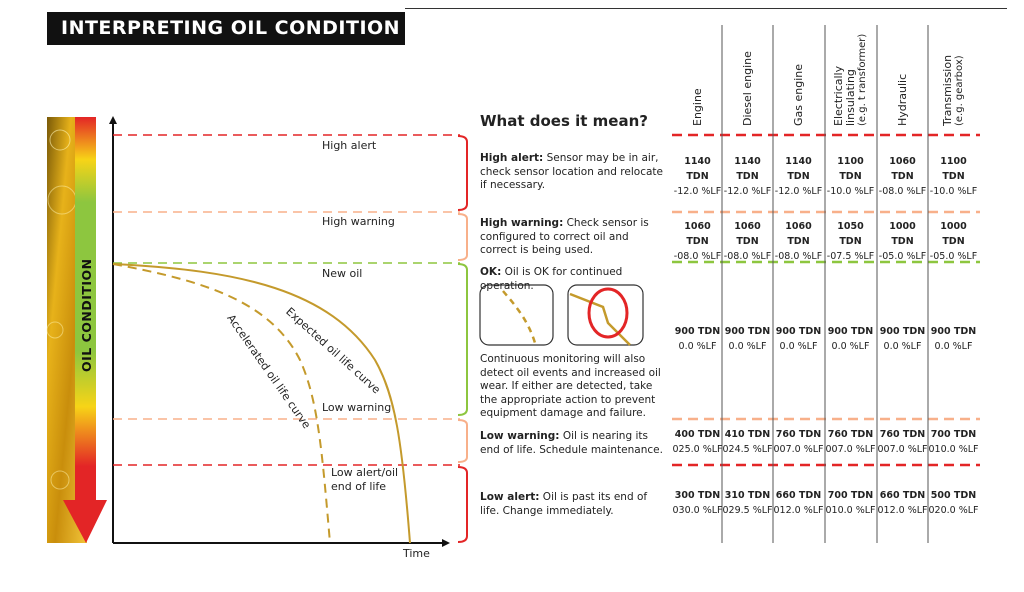 This screenshot has width=1024, height=592. I want to click on column-header-line: linsulating, so click(850, 97).